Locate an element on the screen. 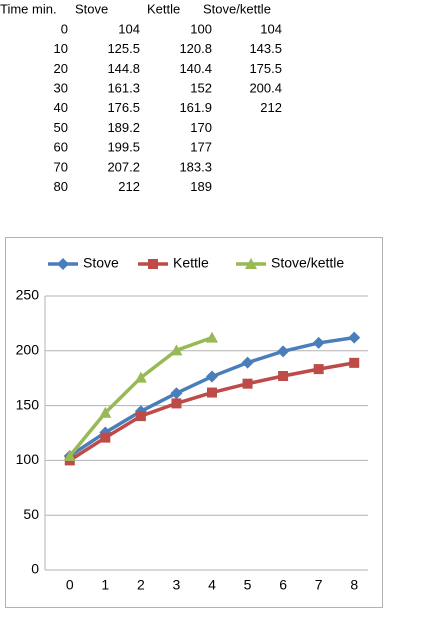  table-cell: 176.5 is located at coordinates (123, 107).